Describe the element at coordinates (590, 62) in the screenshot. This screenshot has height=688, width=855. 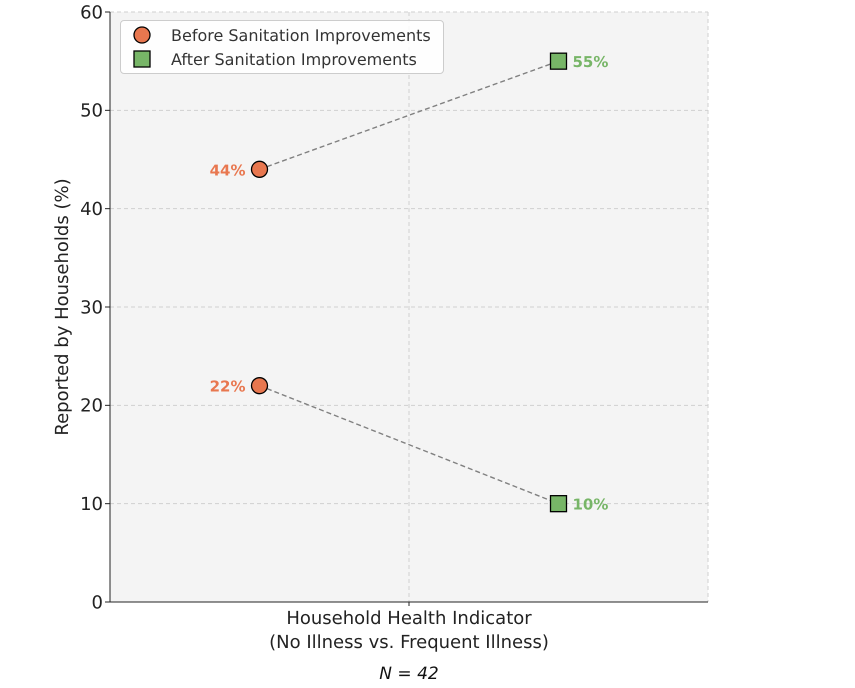
I see `data-label: 55%` at that location.